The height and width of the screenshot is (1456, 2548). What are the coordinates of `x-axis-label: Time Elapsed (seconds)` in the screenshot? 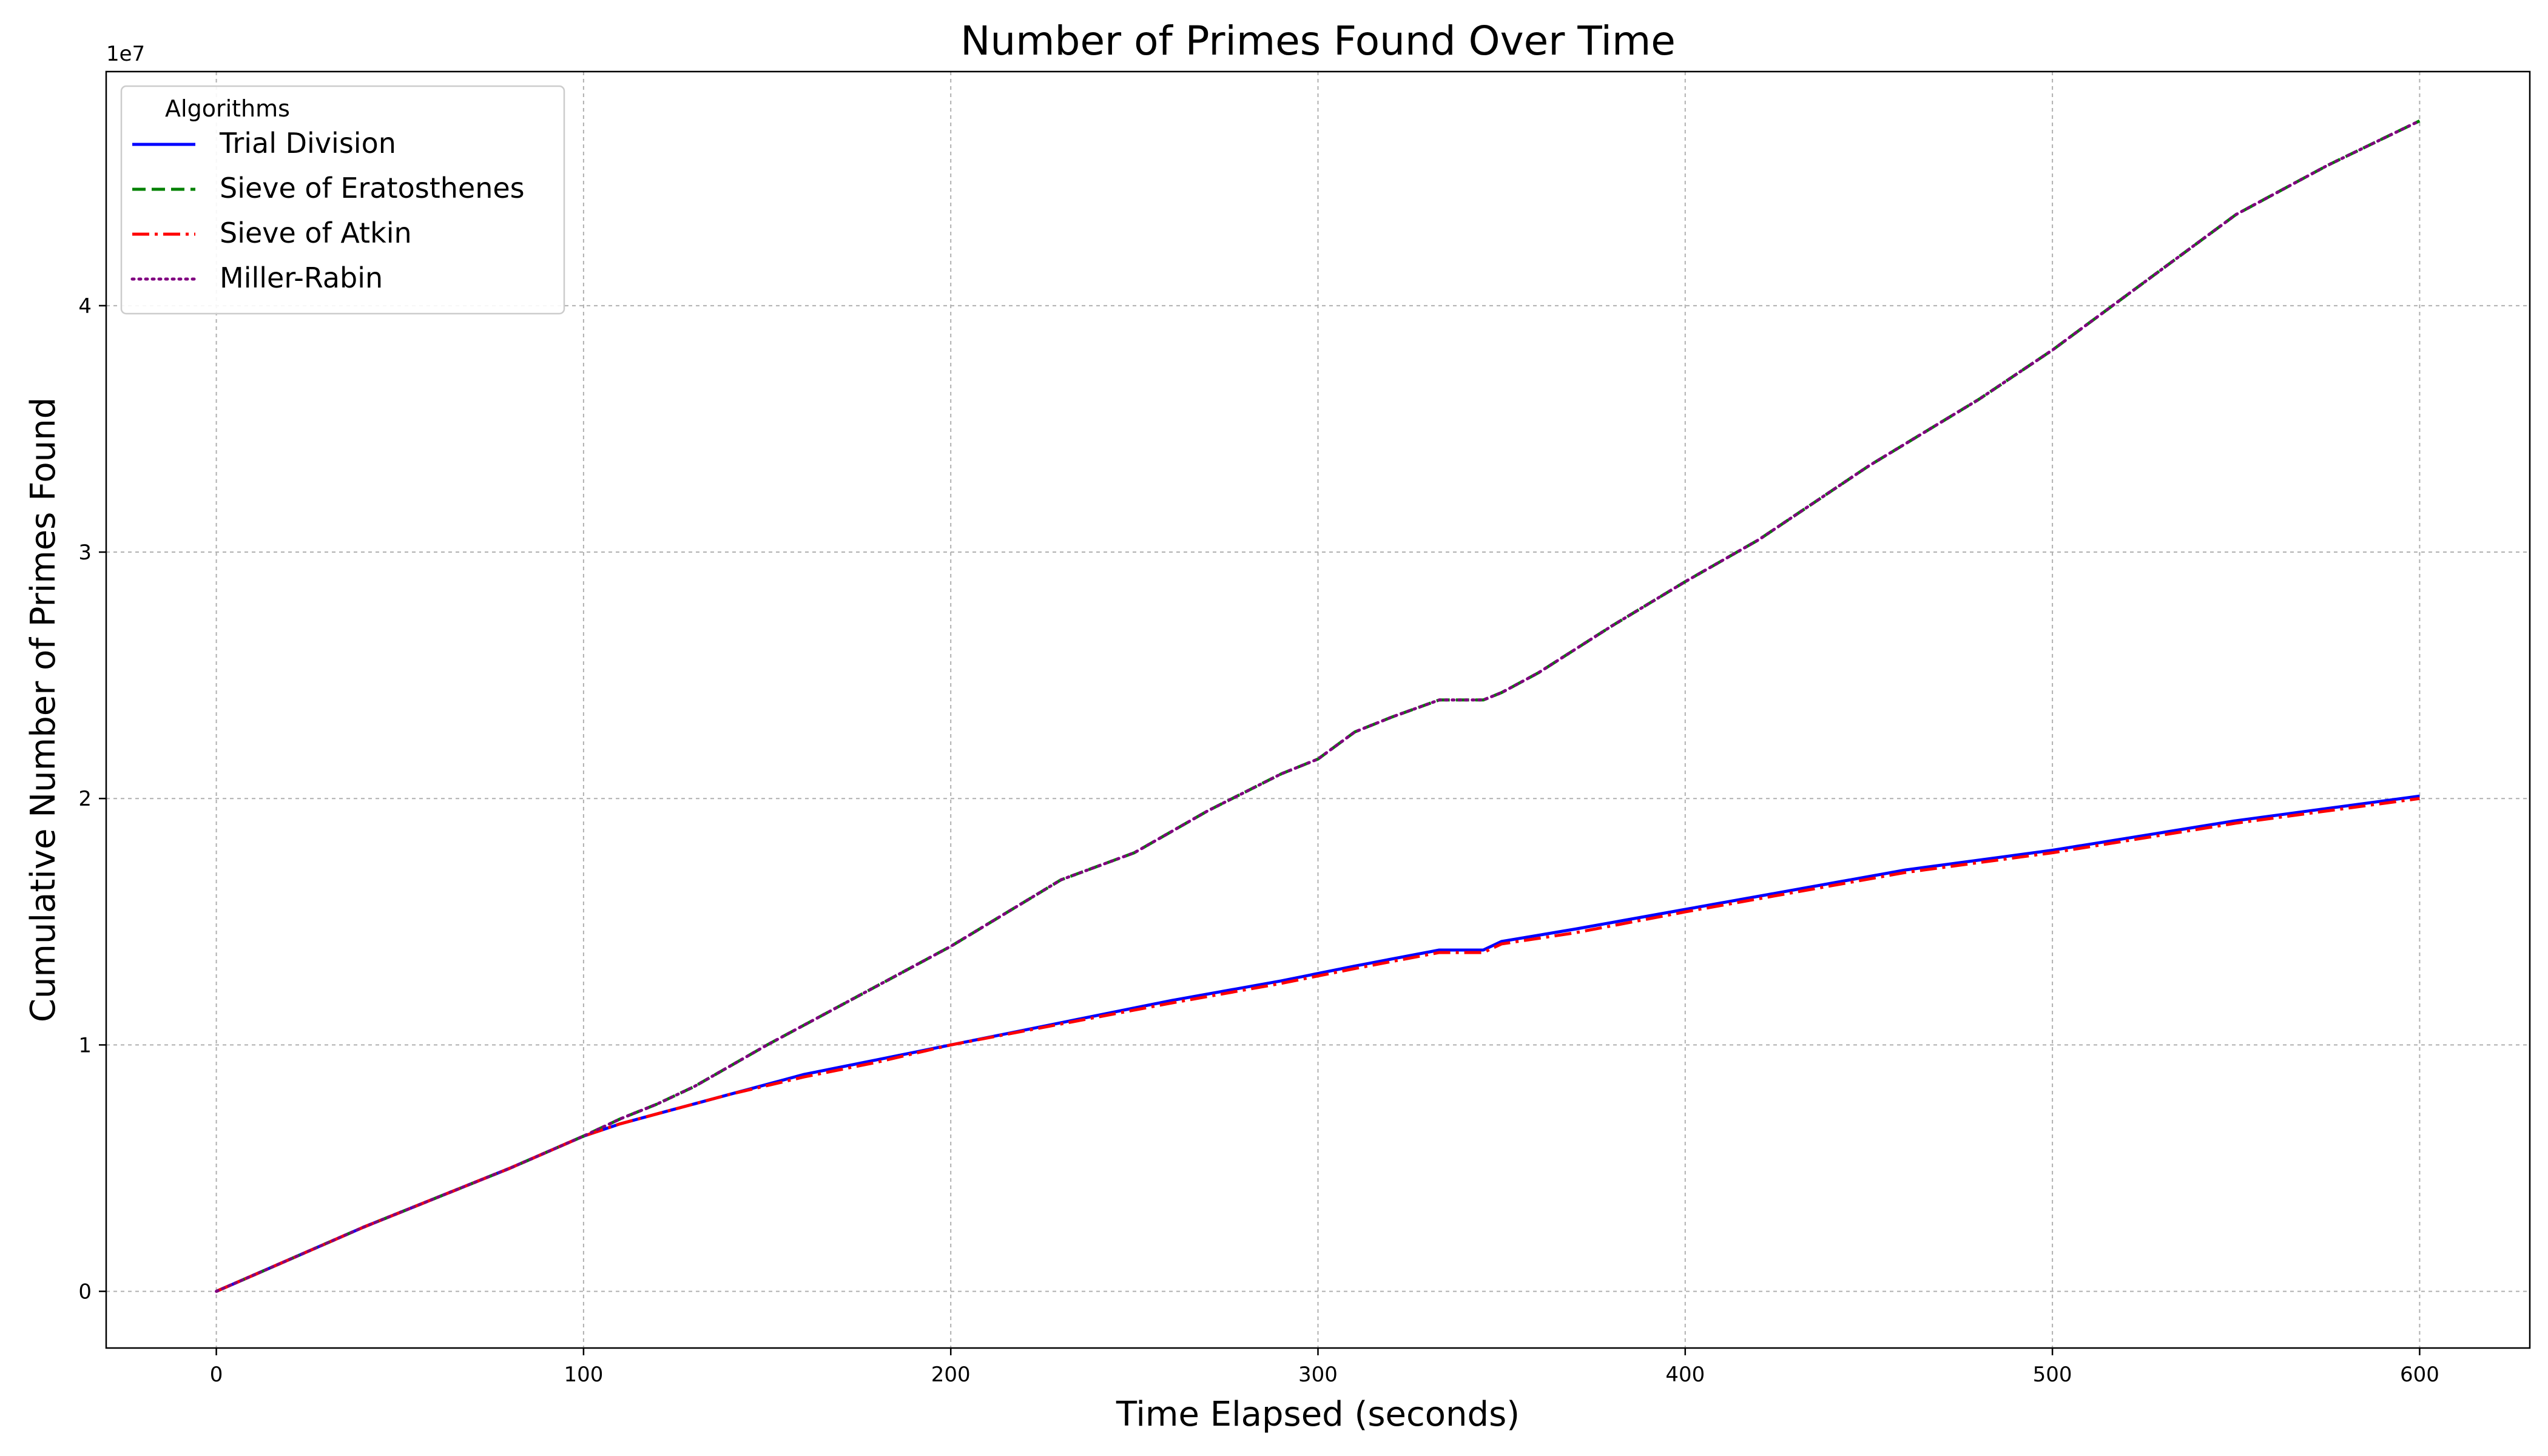 It's located at (1318, 1414).